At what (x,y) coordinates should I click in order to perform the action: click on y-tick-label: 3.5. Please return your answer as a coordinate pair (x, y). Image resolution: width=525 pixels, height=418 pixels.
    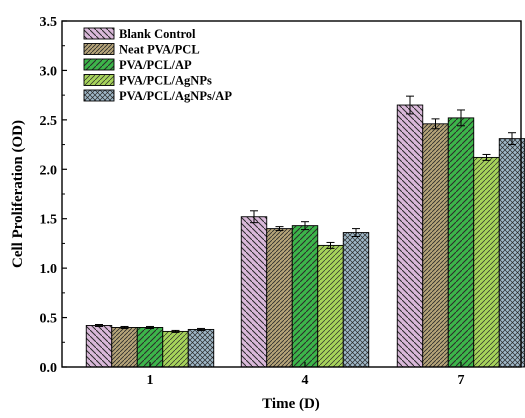
    Looking at the image, I should click on (49, 22).